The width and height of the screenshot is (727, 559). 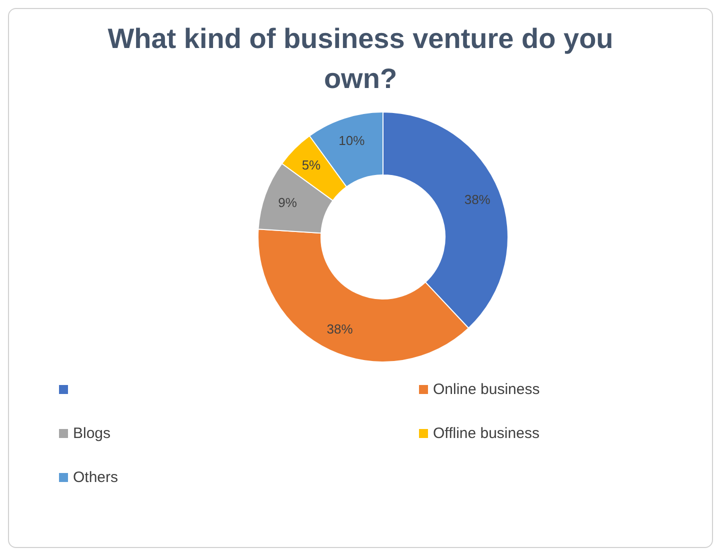 What do you see at coordinates (288, 202) in the screenshot?
I see `data-label: 9%` at bounding box center [288, 202].